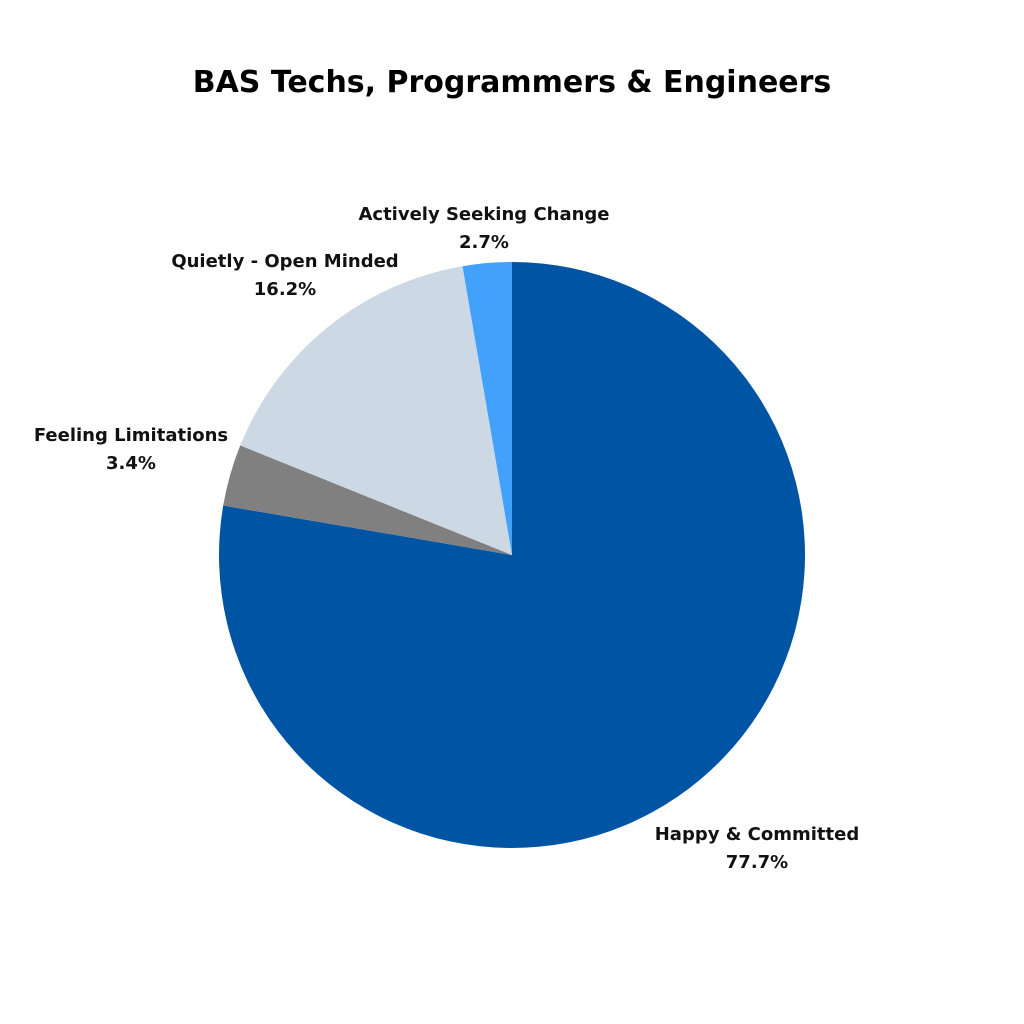 Image resolution: width=1024 pixels, height=1024 pixels. I want to click on slice-value-2: 16.2%, so click(285, 289).